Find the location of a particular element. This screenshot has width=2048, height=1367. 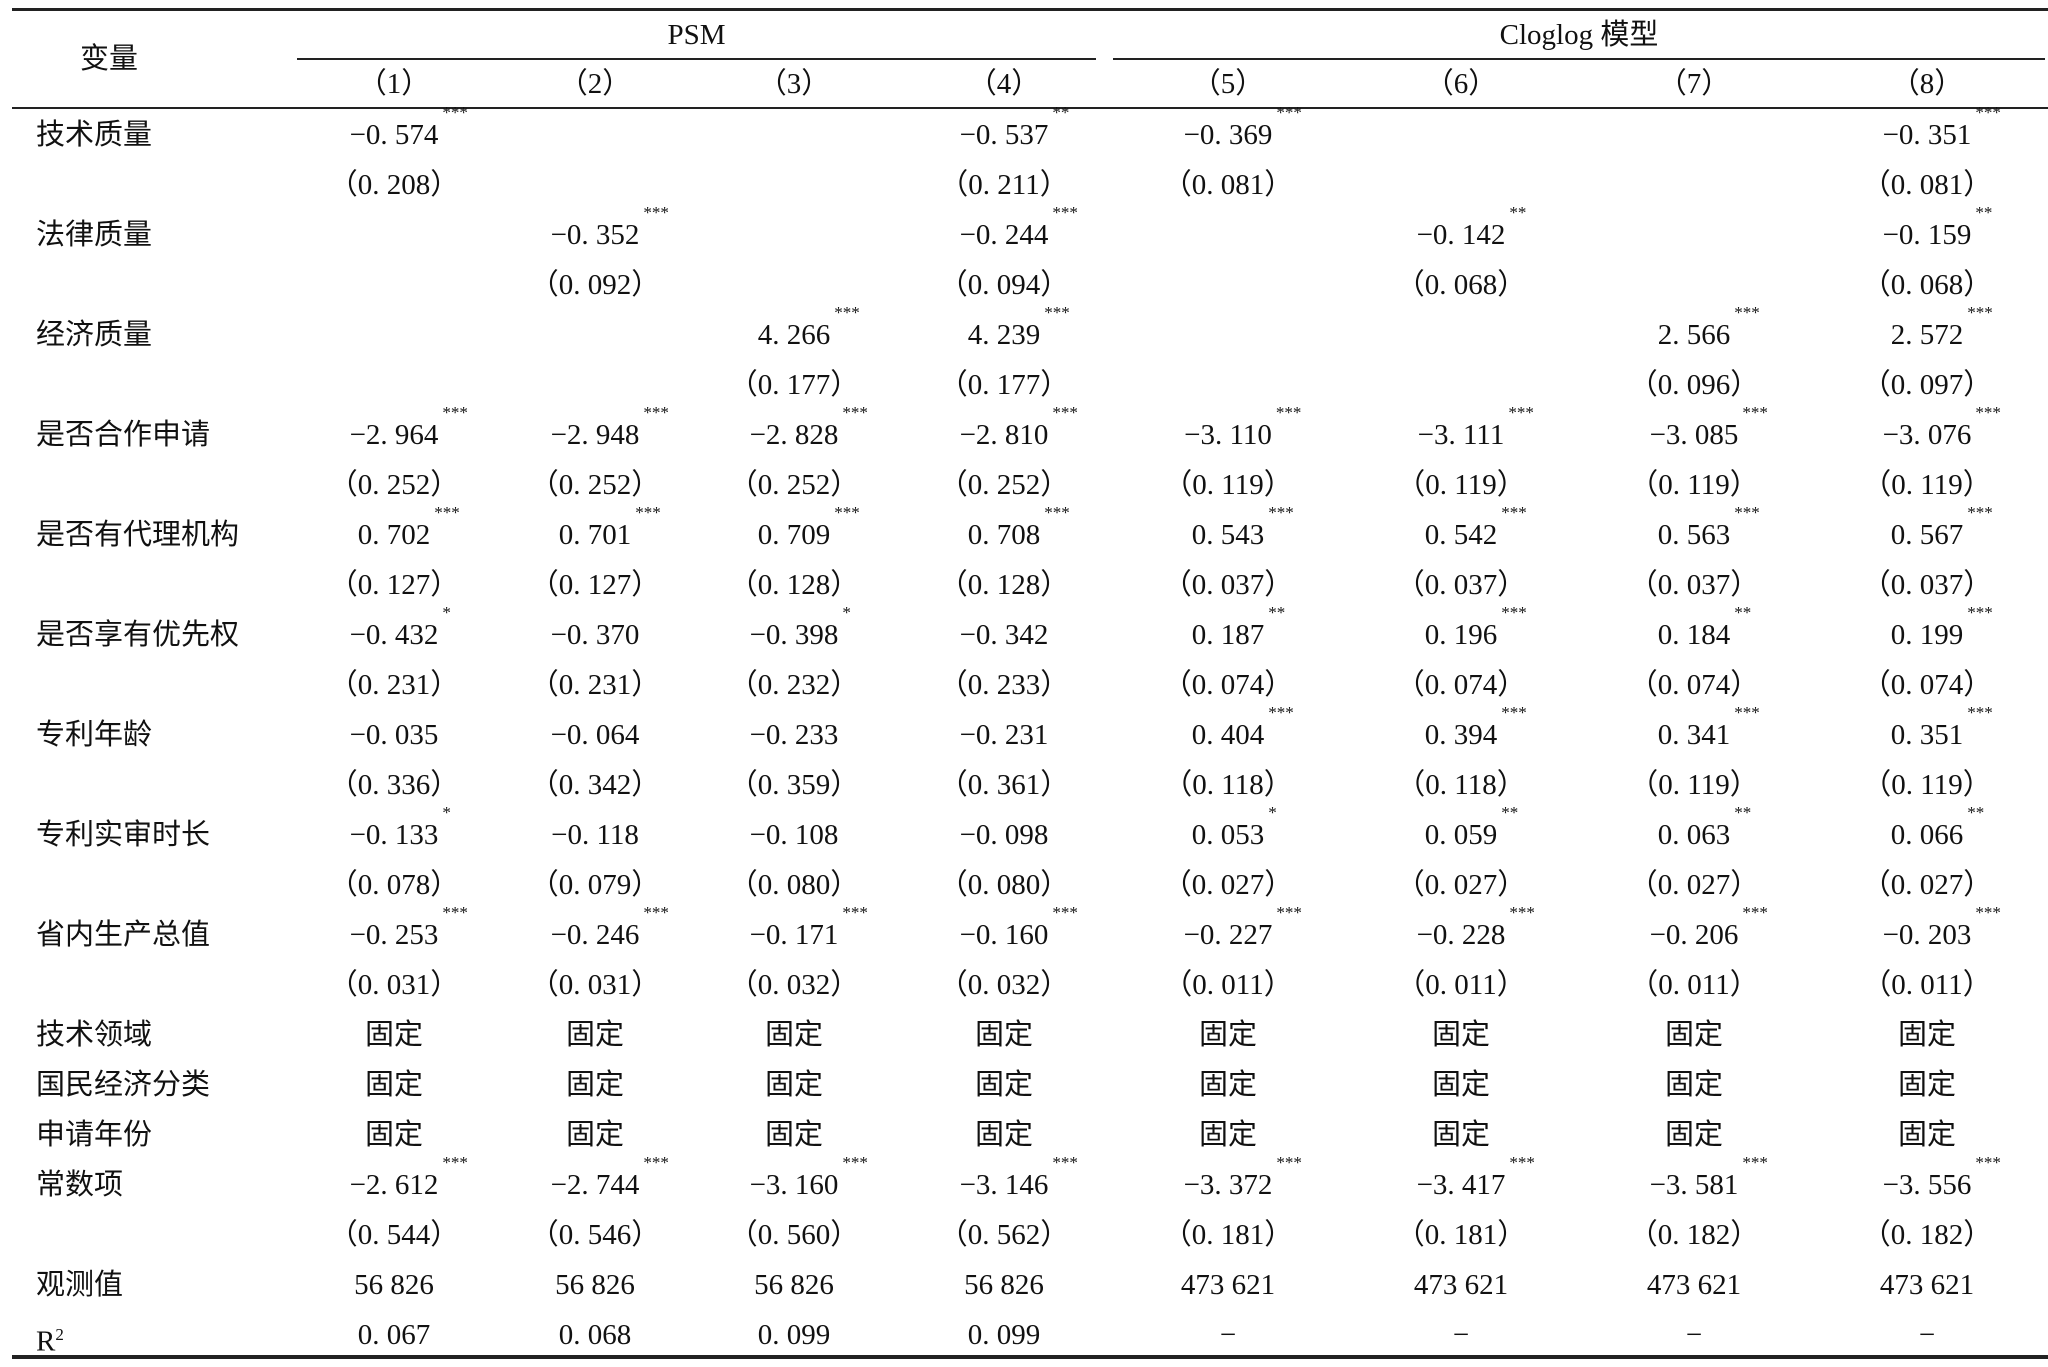

coefficient: −2. 612 *** is located at coordinates (409, 1181).